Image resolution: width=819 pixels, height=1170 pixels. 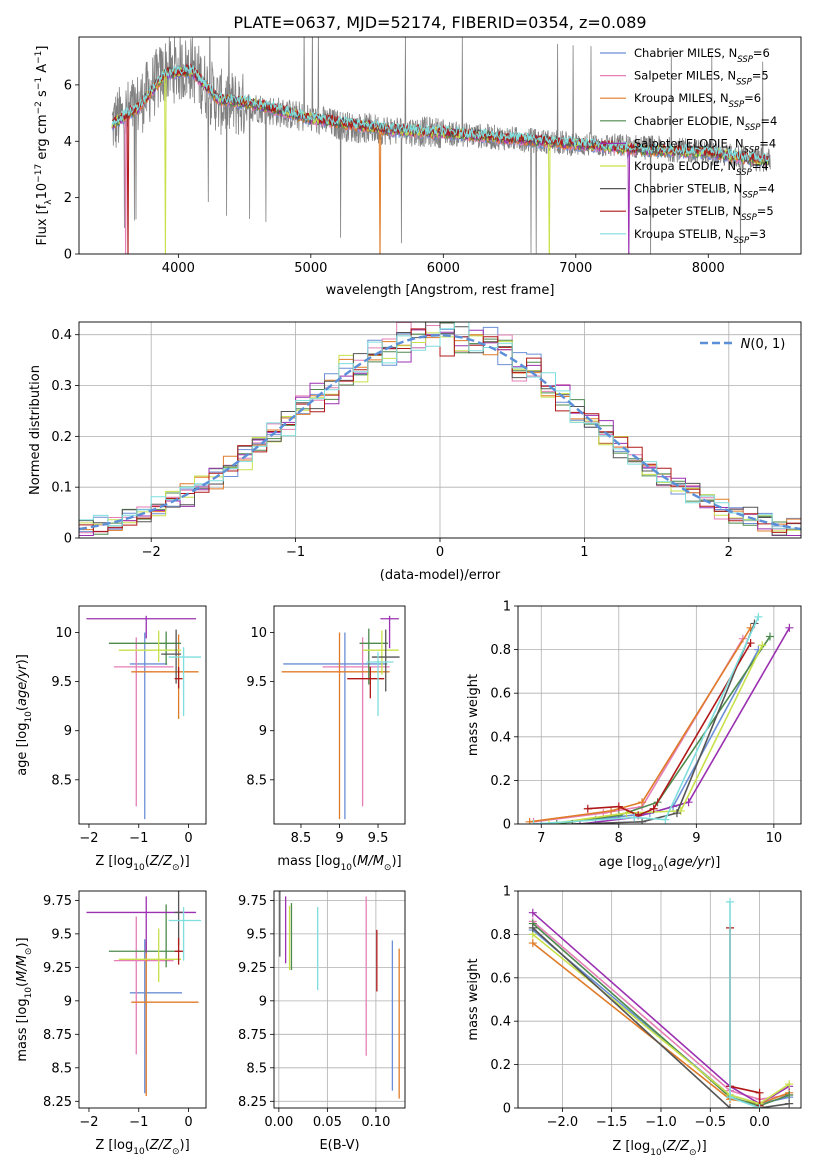 What do you see at coordinates (68, 85) in the screenshot?
I see `y-tick-label: 6` at bounding box center [68, 85].